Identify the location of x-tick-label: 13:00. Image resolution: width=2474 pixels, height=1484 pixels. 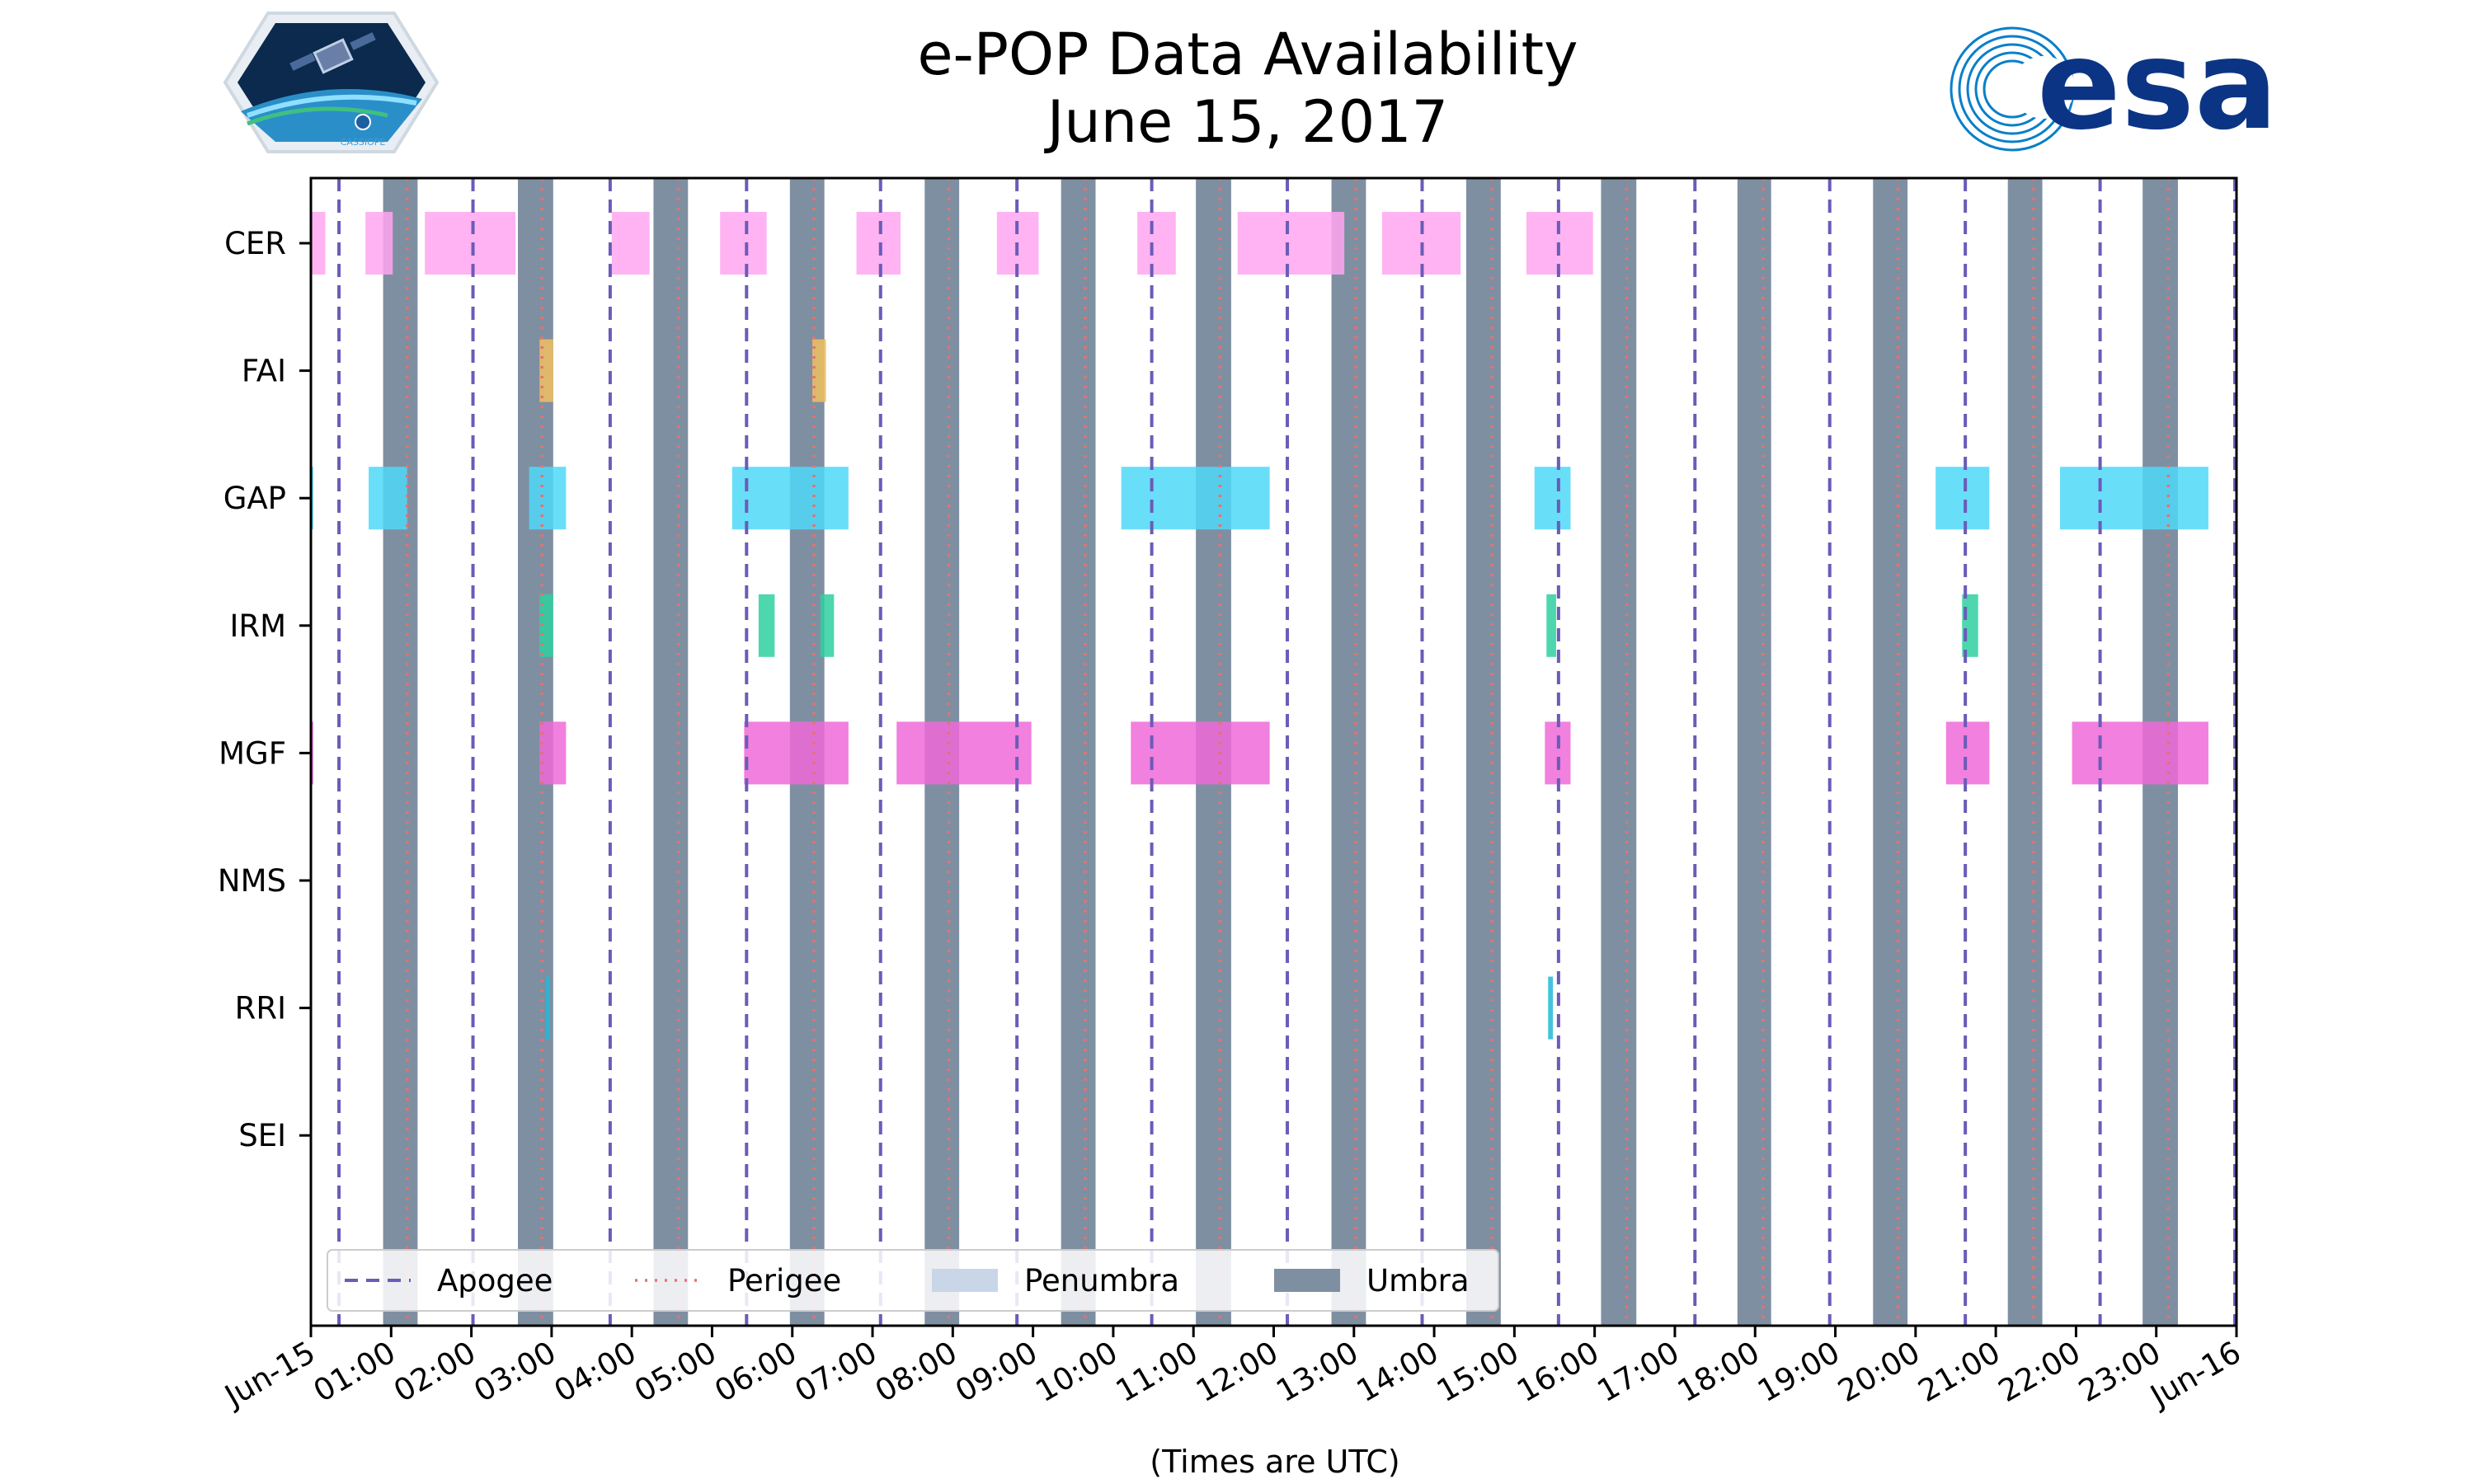
(1317, 1372).